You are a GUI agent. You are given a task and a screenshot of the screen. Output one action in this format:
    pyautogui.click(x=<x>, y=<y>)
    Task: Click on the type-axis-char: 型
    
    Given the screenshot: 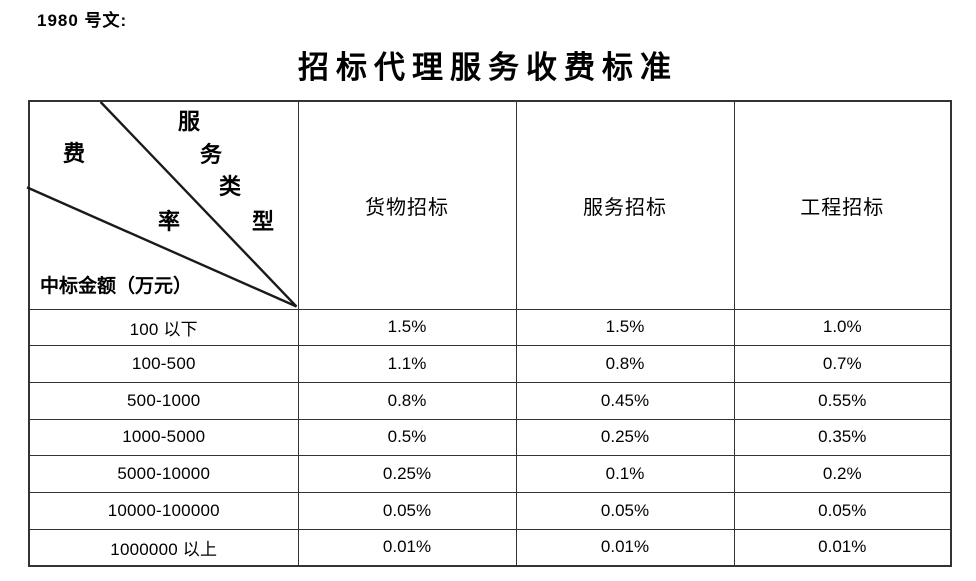 What is the action you would take?
    pyautogui.click(x=263, y=221)
    